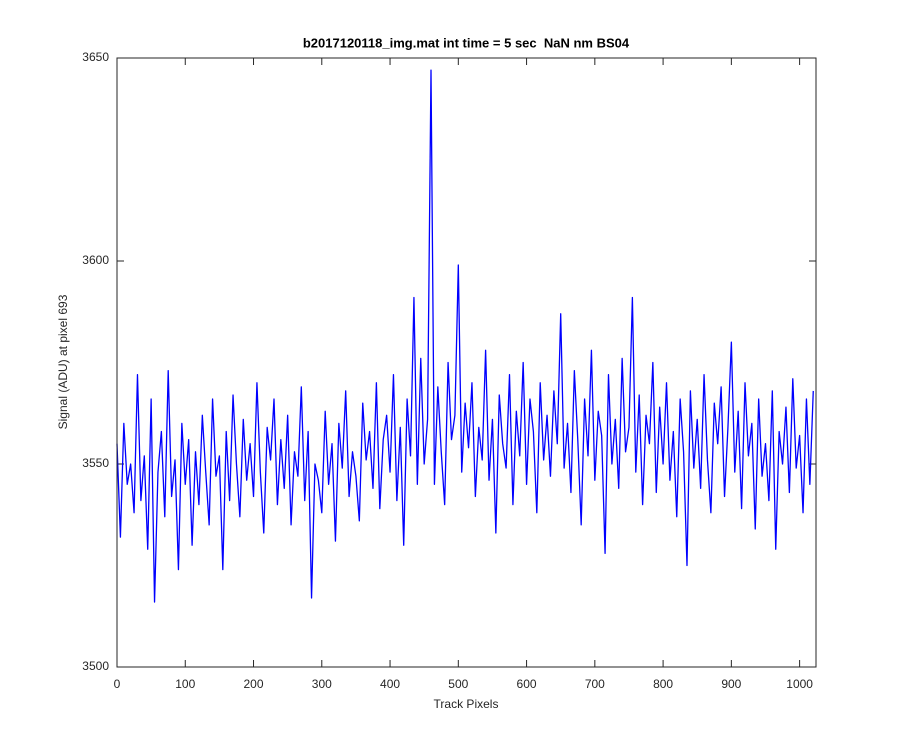 Image resolution: width=900 pixels, height=750 pixels. What do you see at coordinates (63, 361) in the screenshot?
I see `y-axis-label: Signal (ADU) at pixel 693` at bounding box center [63, 361].